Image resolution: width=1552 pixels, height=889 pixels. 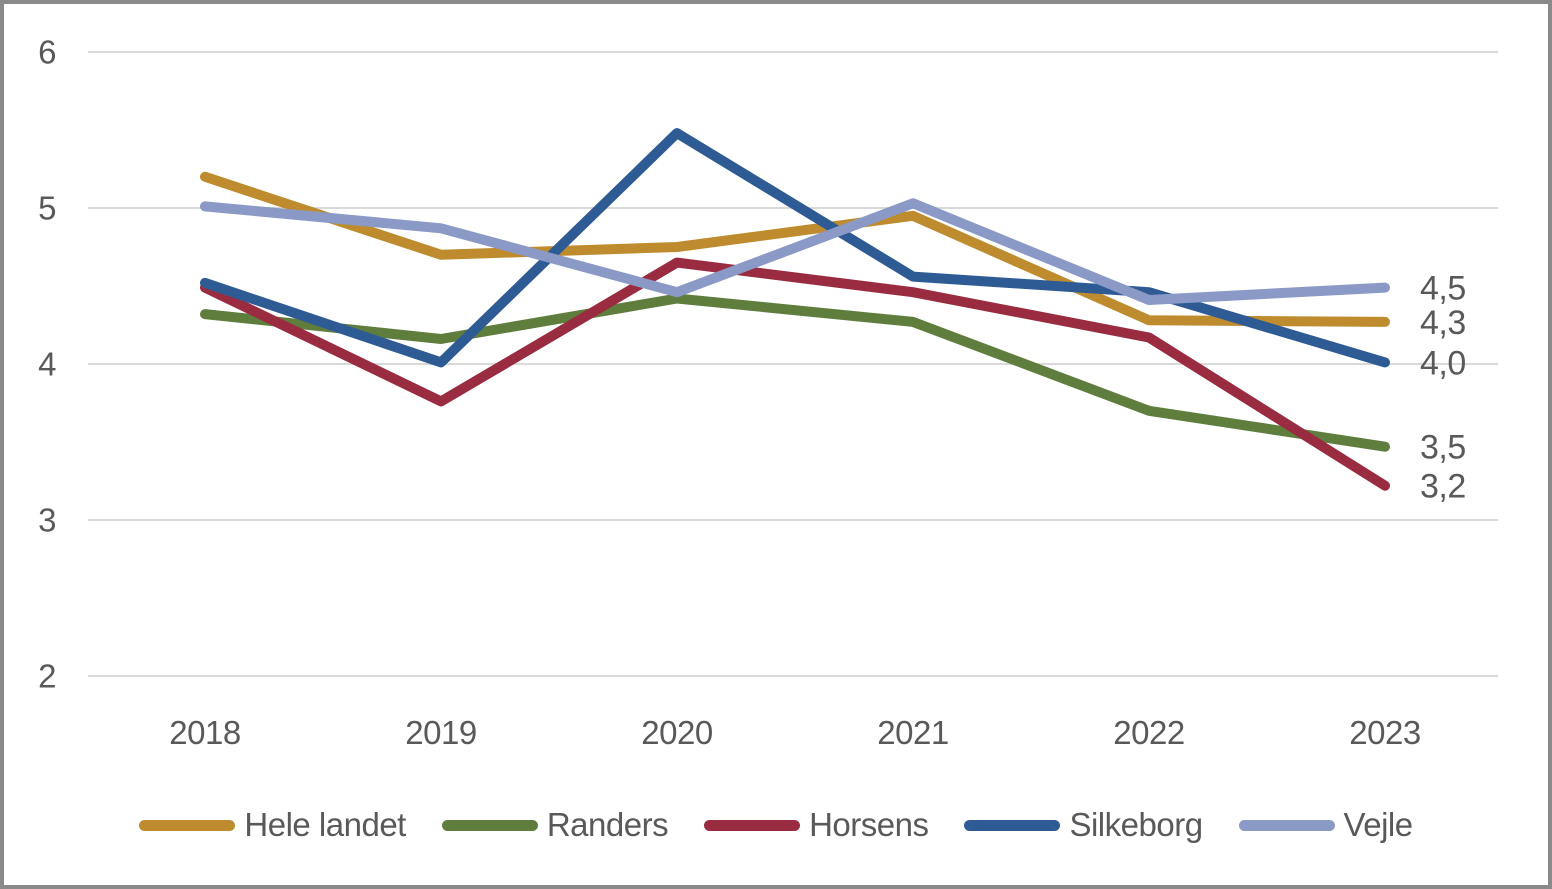 I want to click on y-tick-label-5: 5, so click(x=47, y=208).